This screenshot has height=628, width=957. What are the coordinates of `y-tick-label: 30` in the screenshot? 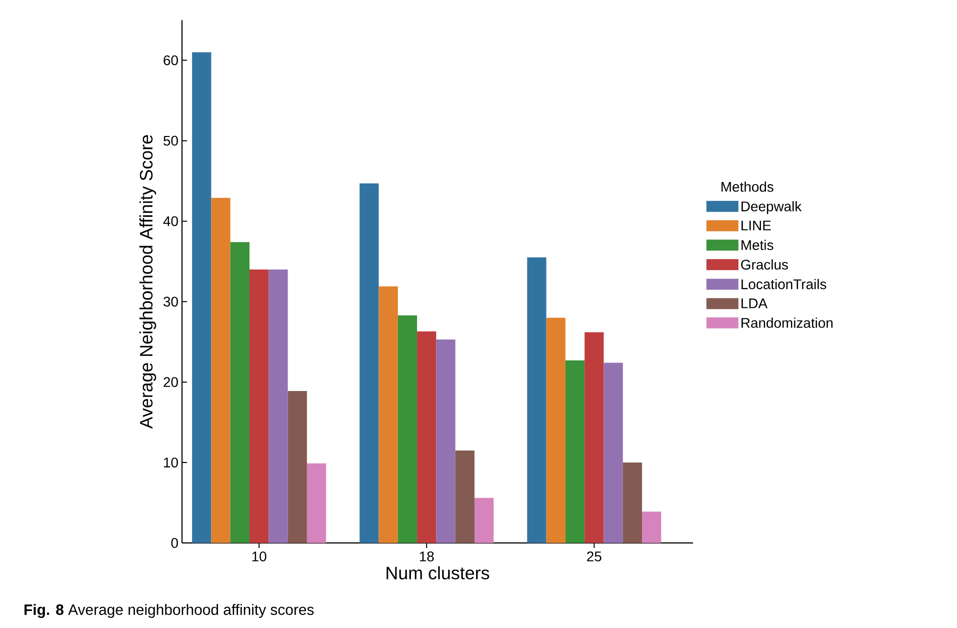 It's located at (171, 301).